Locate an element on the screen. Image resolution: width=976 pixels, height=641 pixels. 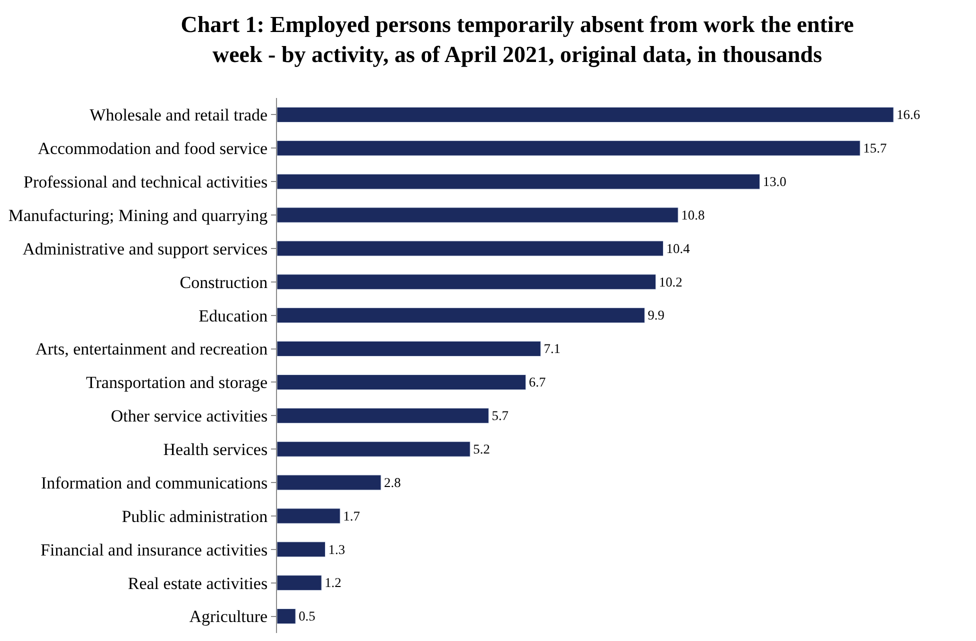
y-tick-label: Agriculture is located at coordinates (228, 616).